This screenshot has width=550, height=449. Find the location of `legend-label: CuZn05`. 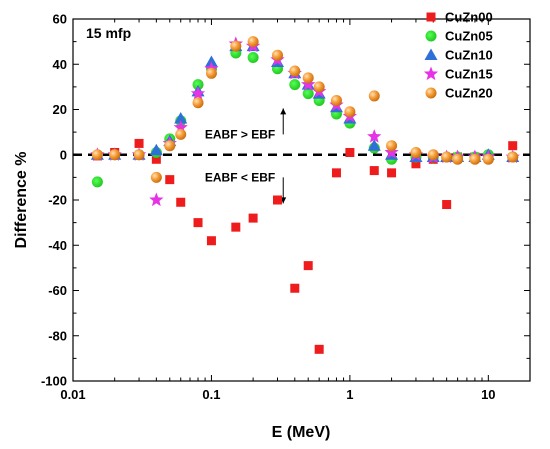

legend-label: CuZn05 is located at coordinates (469, 36).